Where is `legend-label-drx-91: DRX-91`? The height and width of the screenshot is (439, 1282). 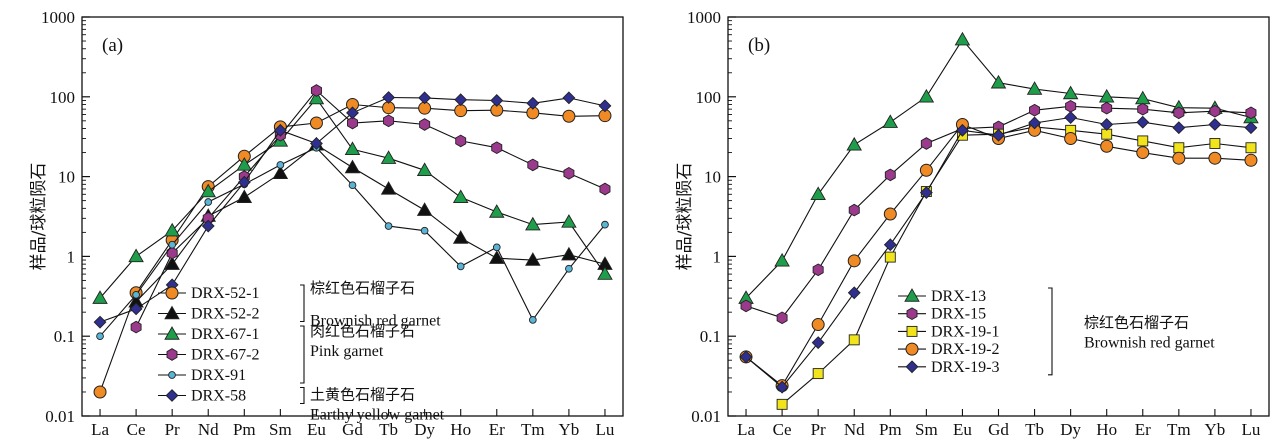 legend-label-drx-91: DRX-91 is located at coordinates (218, 375).